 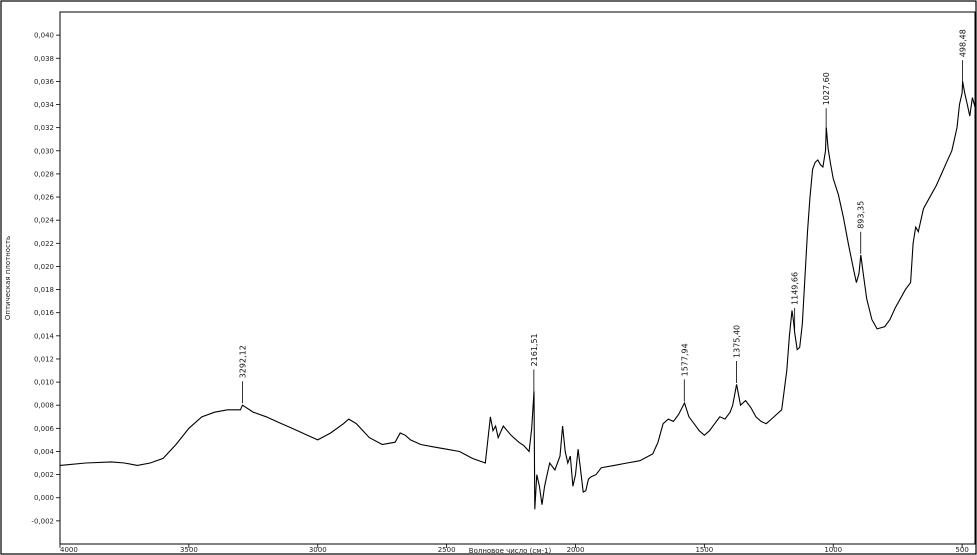 I want to click on y-tick-label: 0,030, so click(x=44, y=151).